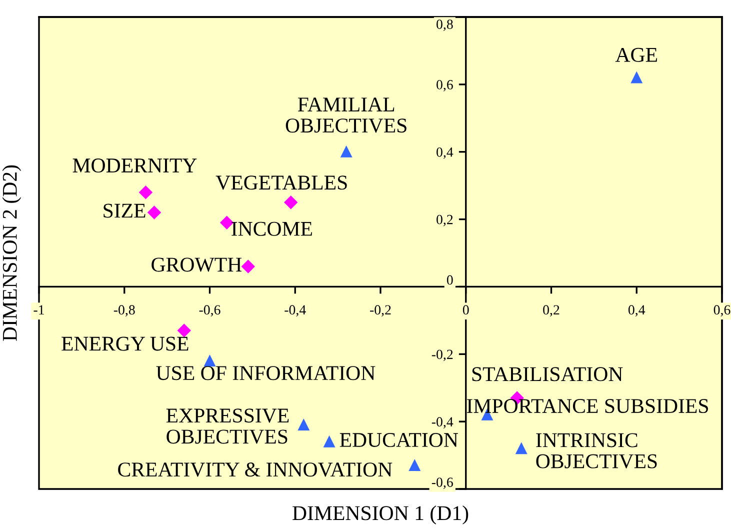  Describe the element at coordinates (39, 309) in the screenshot. I see `x-tick-label: -1` at that location.